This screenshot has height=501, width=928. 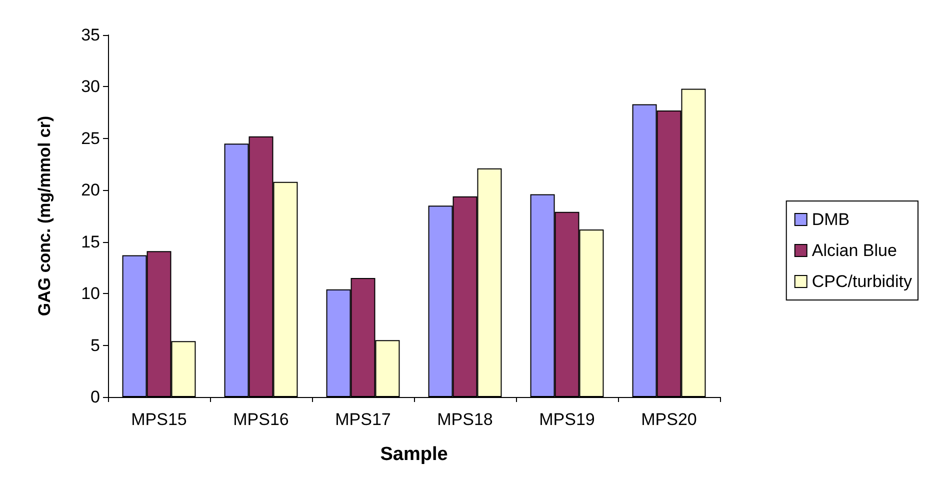 What do you see at coordinates (414, 454) in the screenshot?
I see `x-axis-title: Sample` at bounding box center [414, 454].